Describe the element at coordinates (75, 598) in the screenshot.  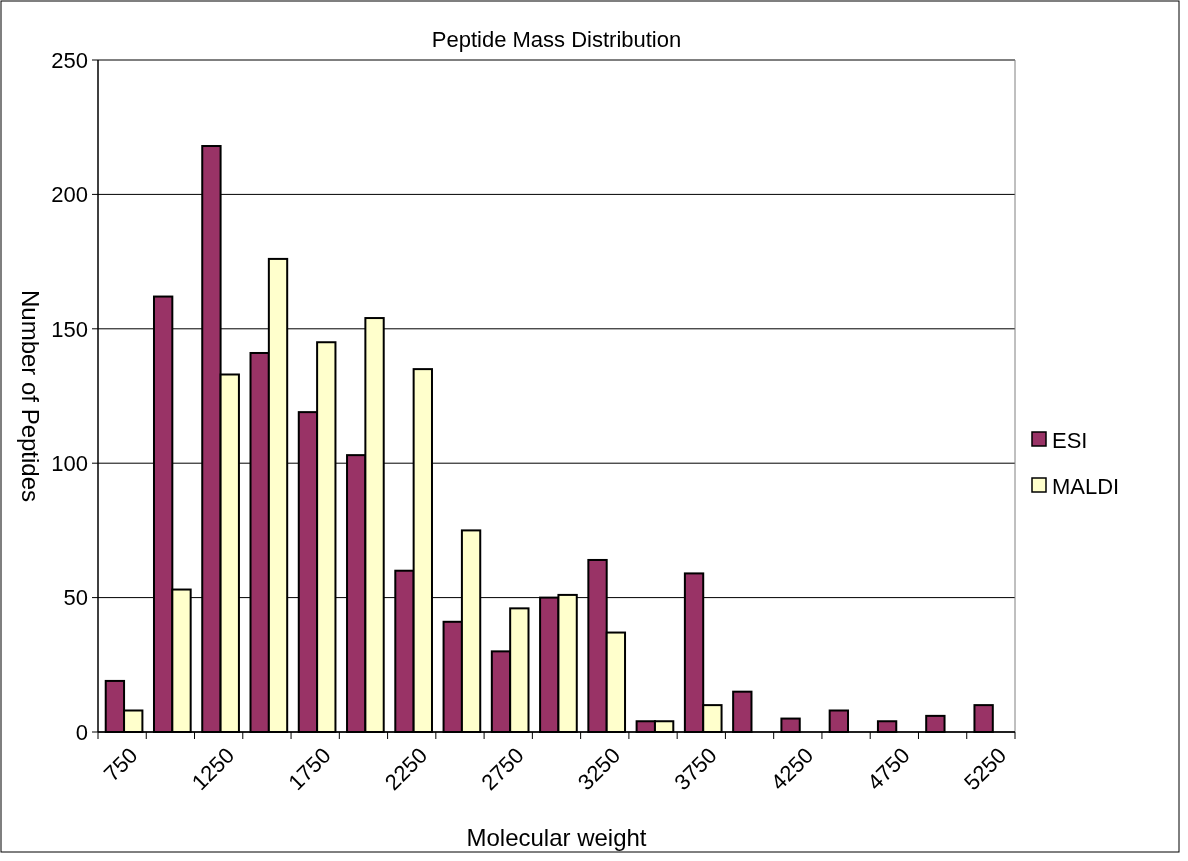
I see `y-tick-label: 50` at that location.